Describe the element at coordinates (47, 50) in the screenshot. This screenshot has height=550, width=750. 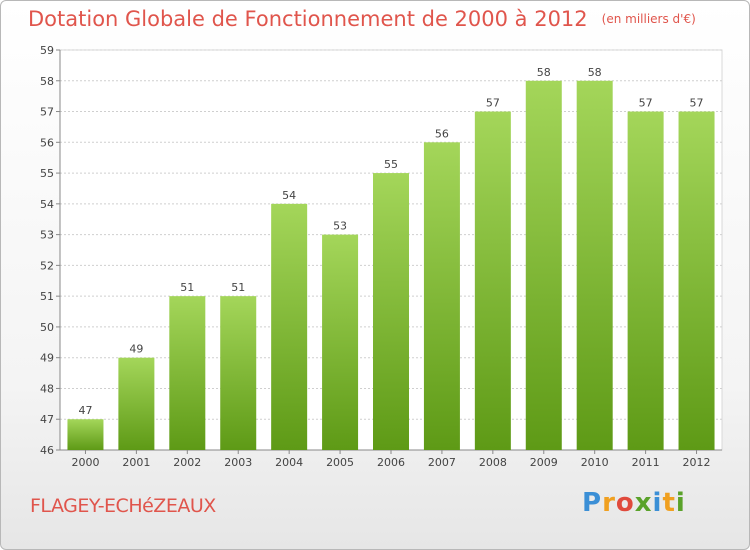
I see `y-tick-label: 59` at that location.